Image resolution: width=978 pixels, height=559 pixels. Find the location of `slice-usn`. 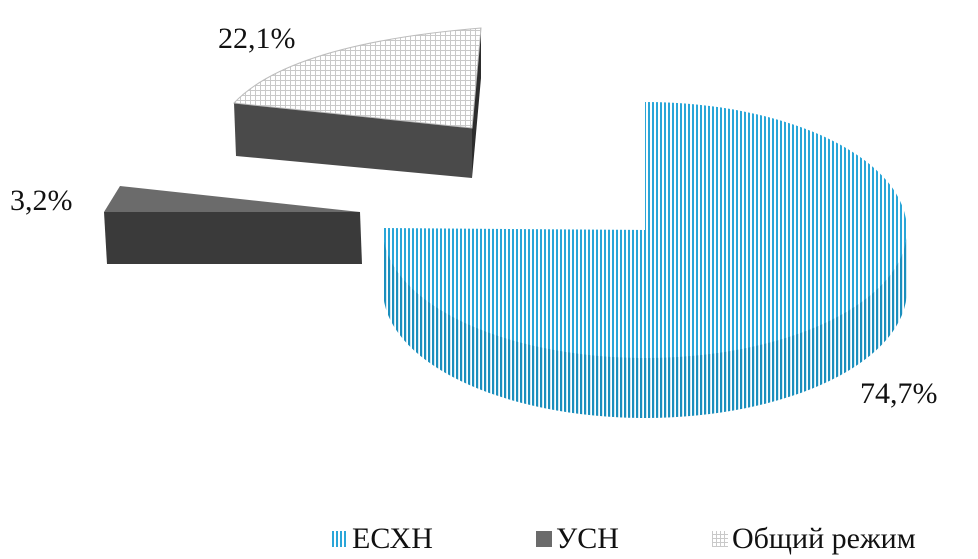

slice-usn is located at coordinates (233, 225).